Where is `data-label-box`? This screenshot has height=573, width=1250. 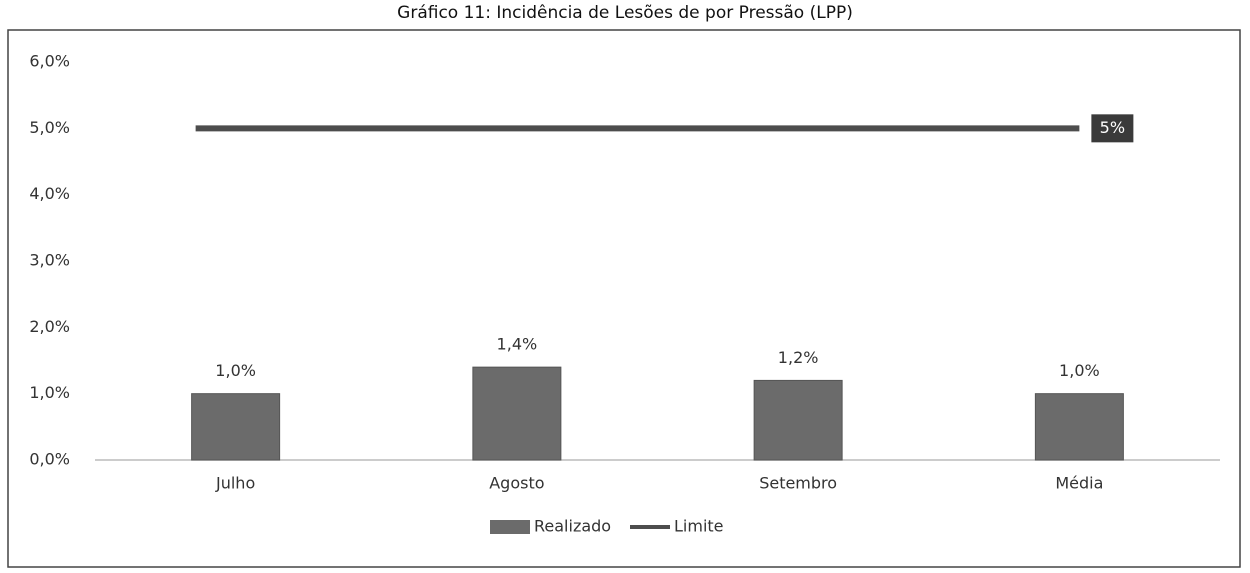 data-label-box is located at coordinates (1112, 128).